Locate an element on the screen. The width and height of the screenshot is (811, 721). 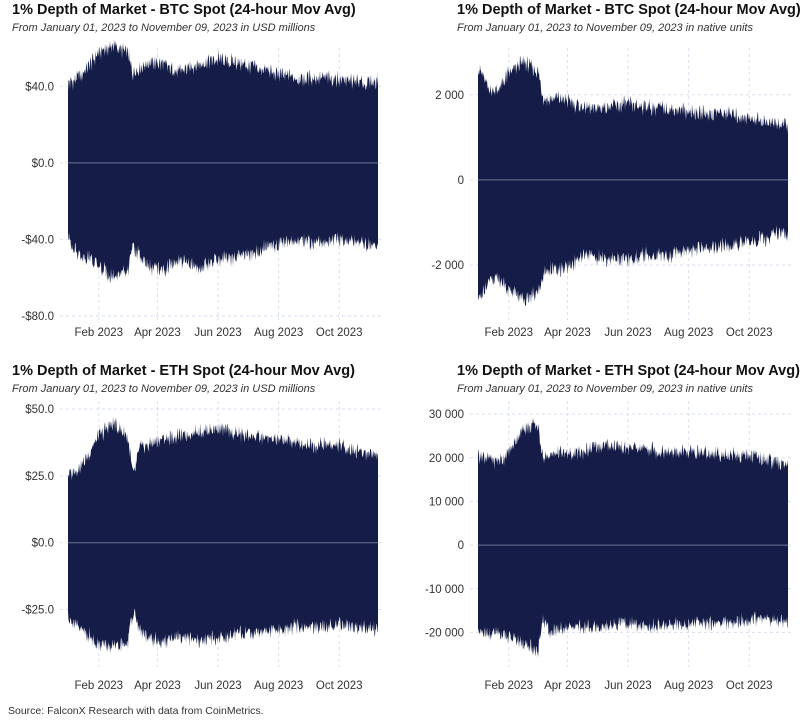
y-tick-label: 20 000 is located at coordinates (446, 459).